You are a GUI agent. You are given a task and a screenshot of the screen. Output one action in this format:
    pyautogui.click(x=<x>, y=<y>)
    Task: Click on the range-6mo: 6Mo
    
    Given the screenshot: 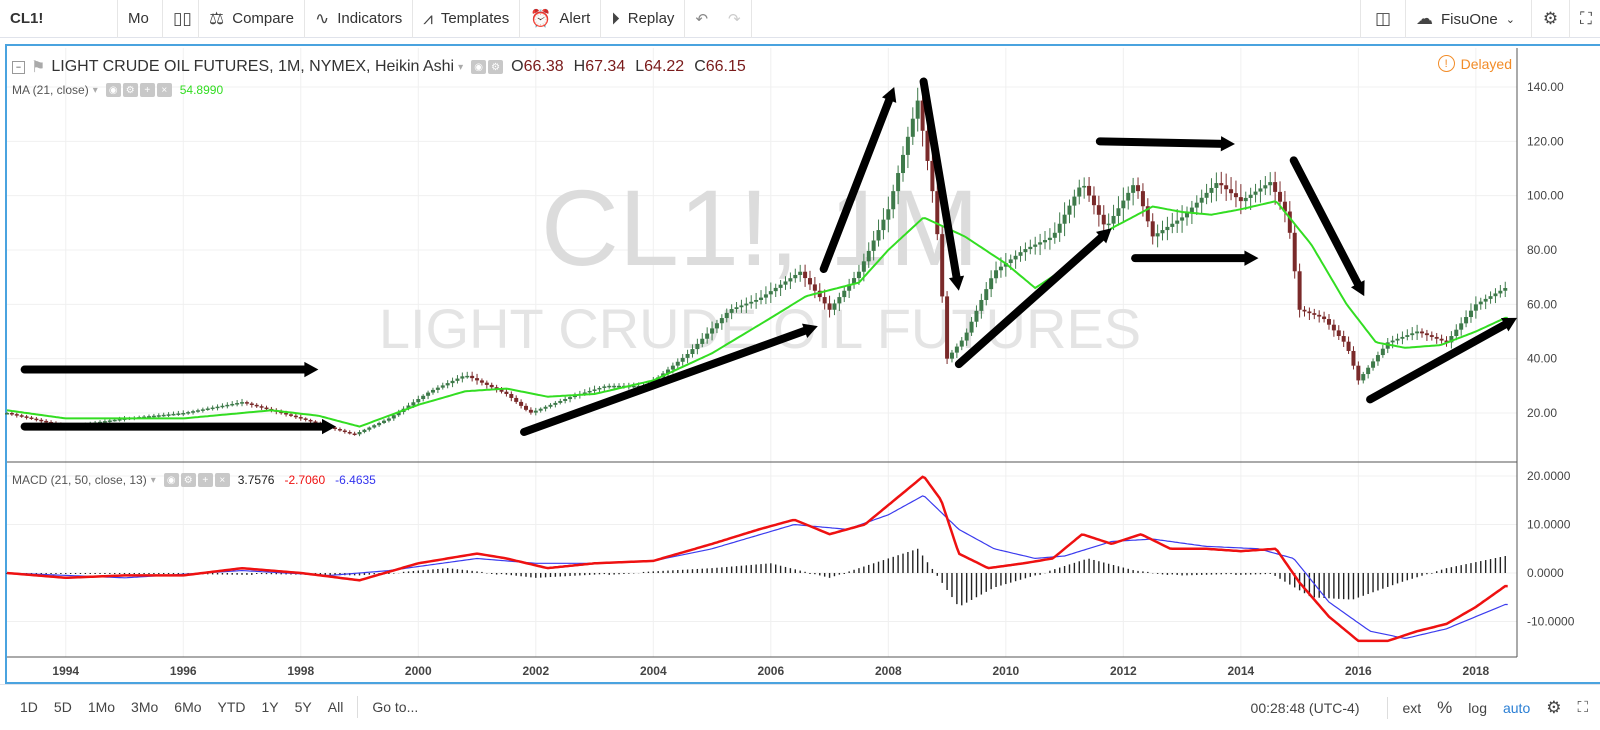 What is the action you would take?
    pyautogui.click(x=188, y=707)
    